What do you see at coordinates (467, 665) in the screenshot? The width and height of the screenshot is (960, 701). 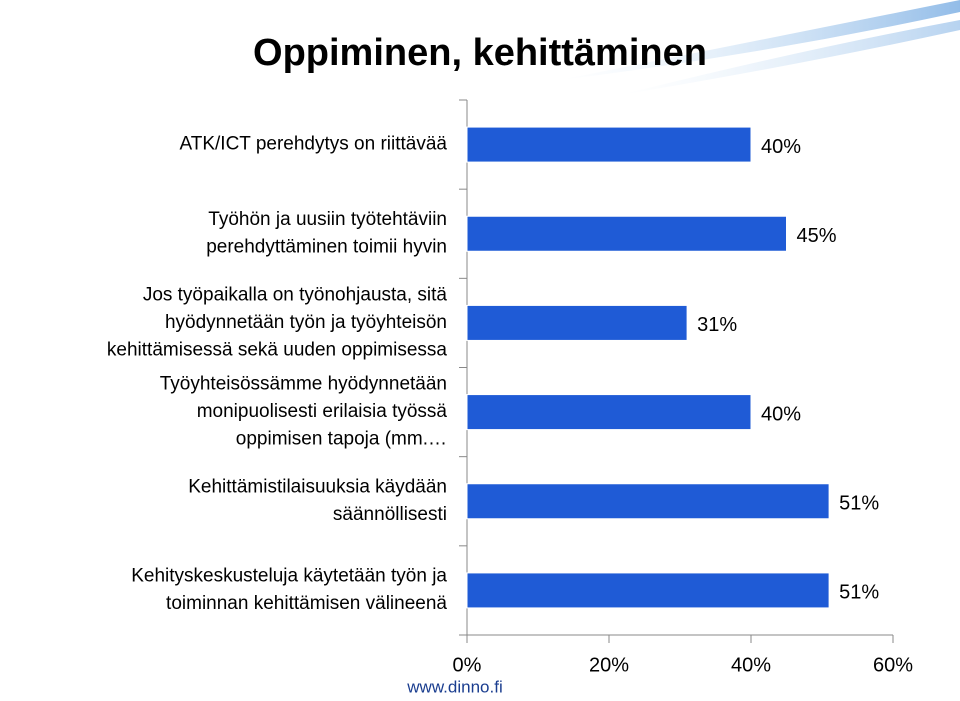 I see `x-tick-label: 0%` at bounding box center [467, 665].